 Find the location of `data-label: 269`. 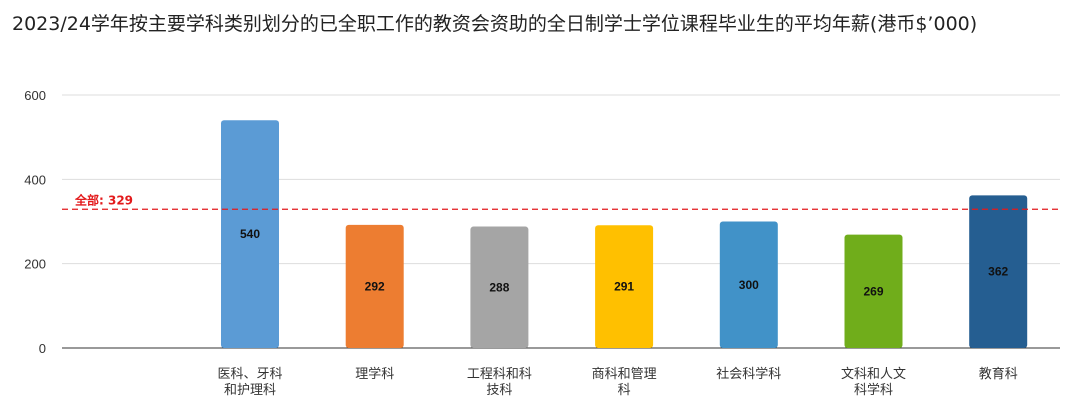

data-label: 269 is located at coordinates (873, 291).